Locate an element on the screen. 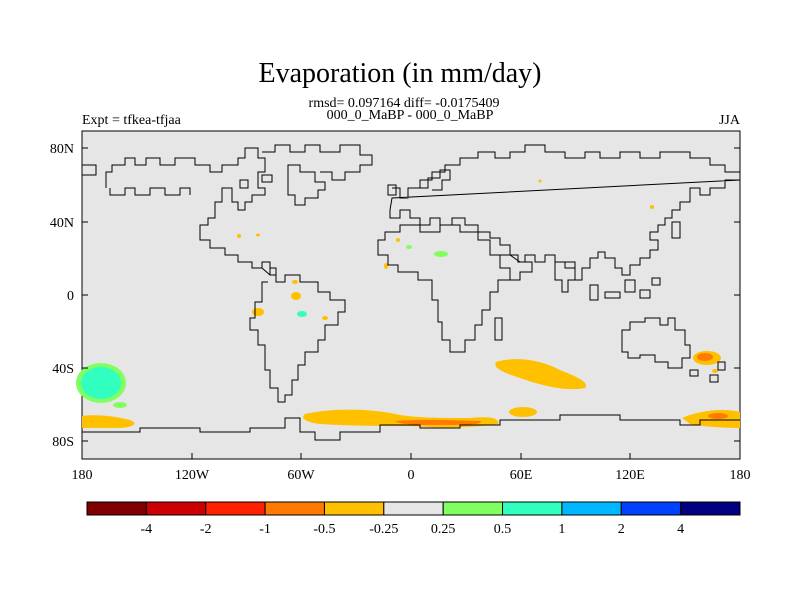  coastline-new-zealand is located at coordinates (707, 372).